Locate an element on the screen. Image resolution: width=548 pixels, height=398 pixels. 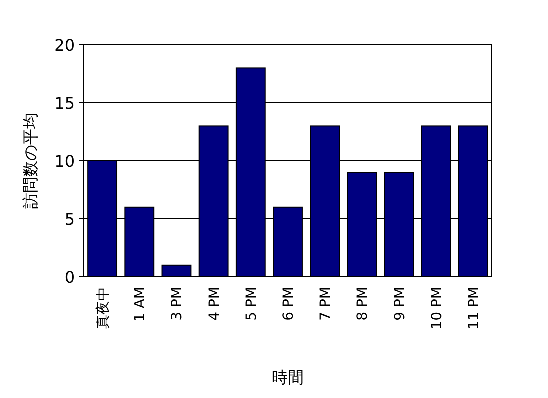
x-tick-label: 真夜中 is located at coordinates (104, 308).